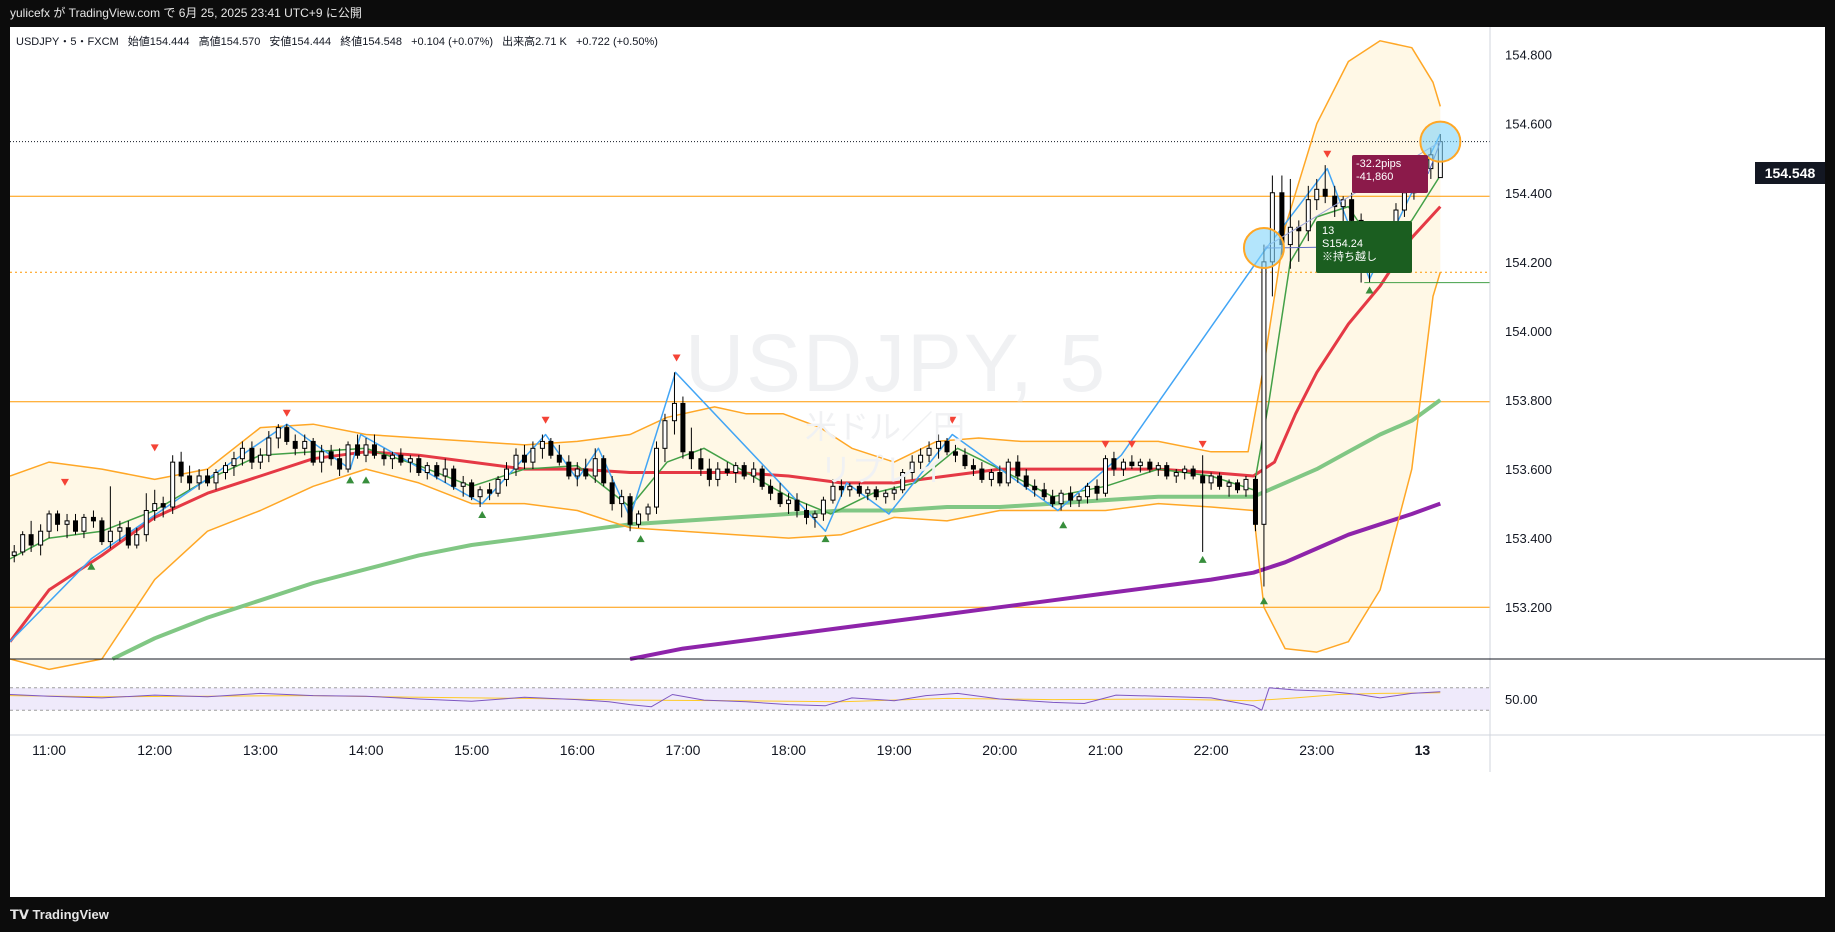  I want to click on rsi-tick-label: 50.00, so click(1521, 699).